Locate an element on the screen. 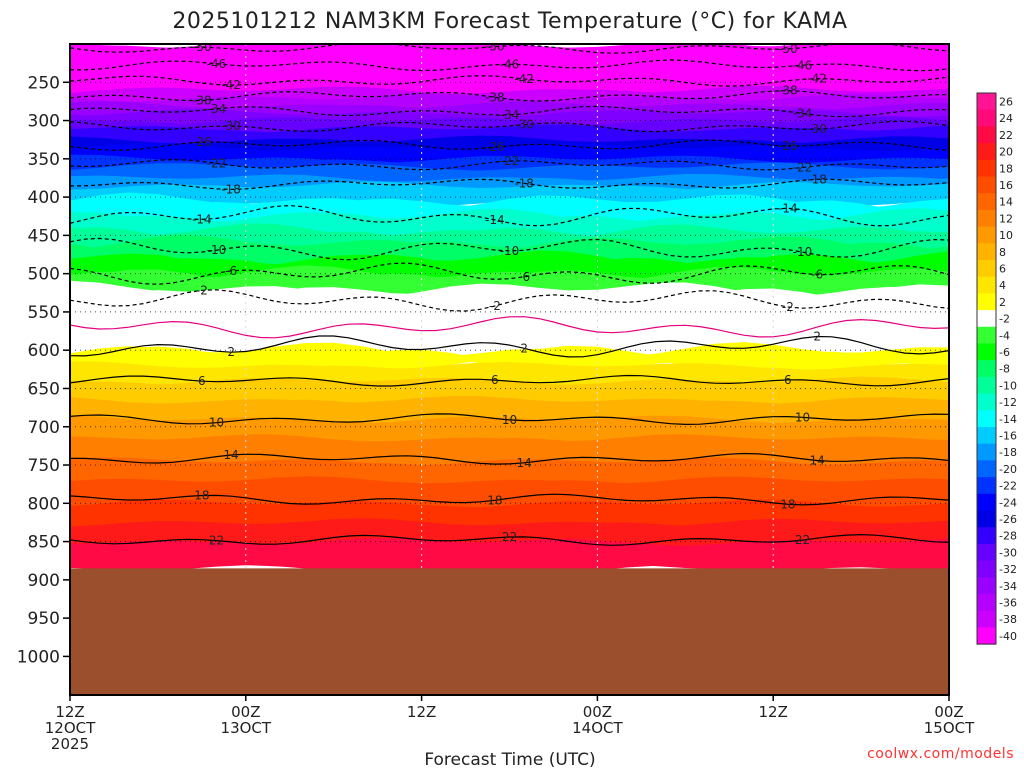 The width and height of the screenshot is (1024, 768). colorbar-label: 18 is located at coordinates (1006, 168).